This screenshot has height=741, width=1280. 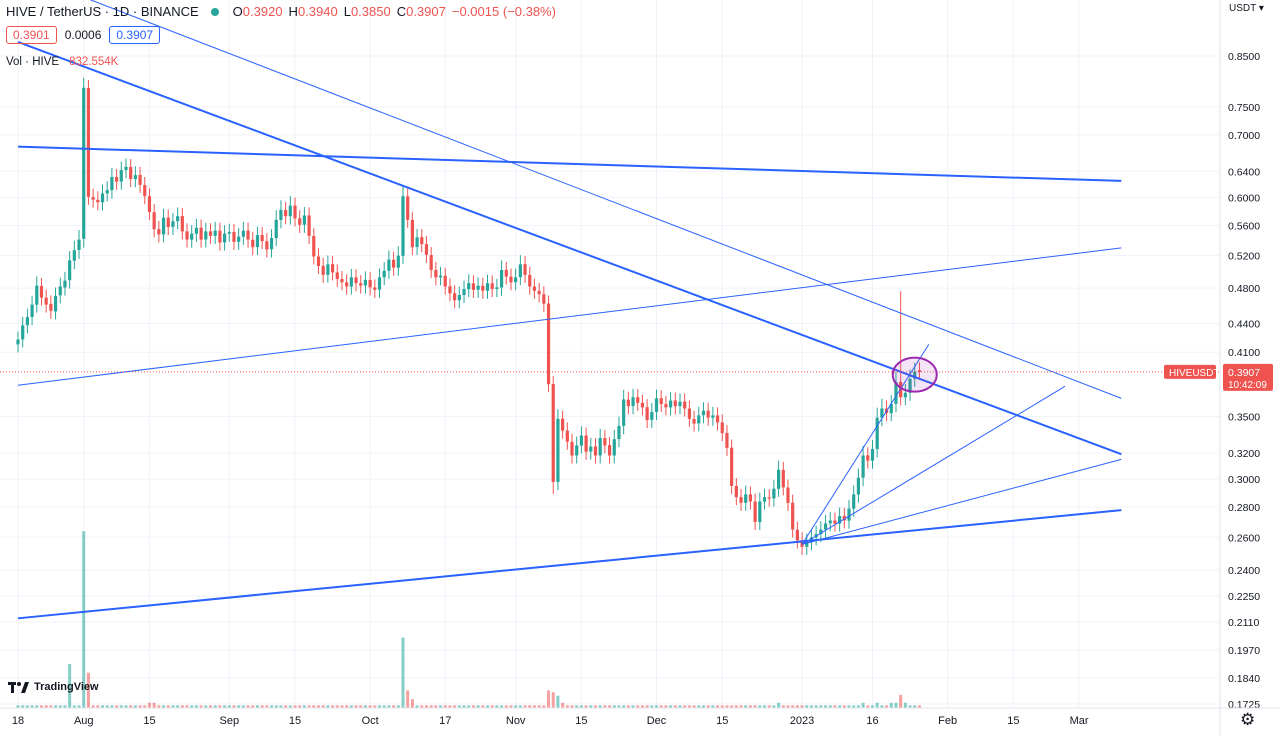 I want to click on trendline-fan-line-steep, so click(x=865, y=444).